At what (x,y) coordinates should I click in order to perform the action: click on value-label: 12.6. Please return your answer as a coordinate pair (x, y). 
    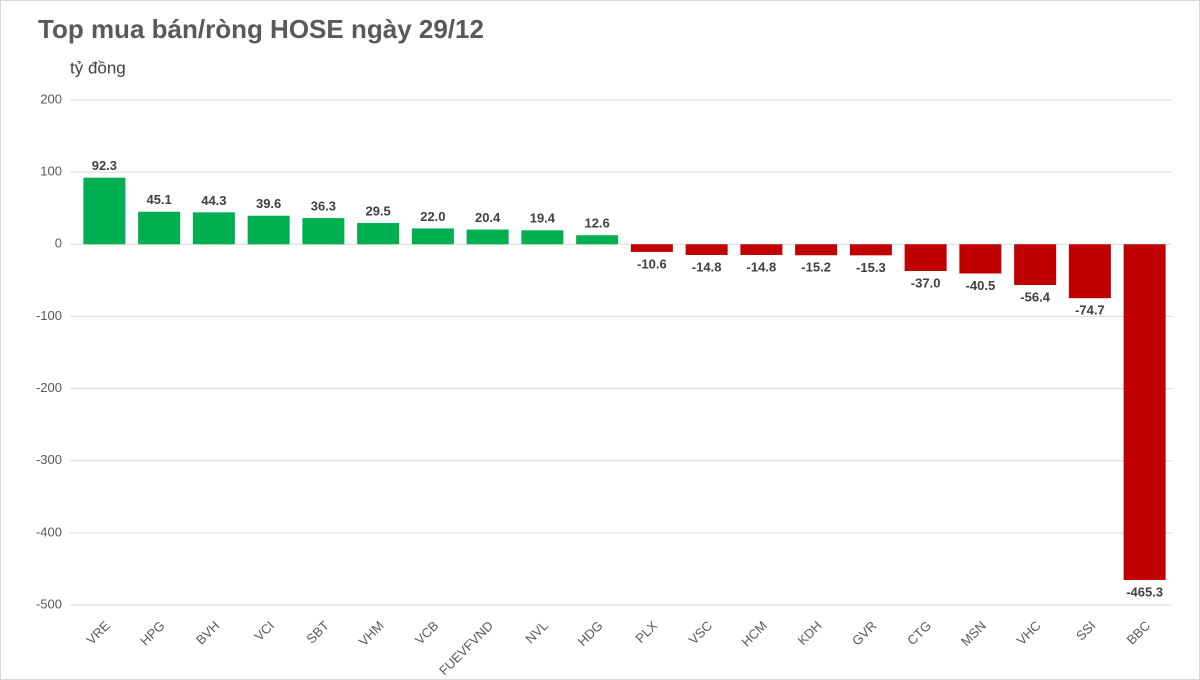
    Looking at the image, I should click on (596, 223).